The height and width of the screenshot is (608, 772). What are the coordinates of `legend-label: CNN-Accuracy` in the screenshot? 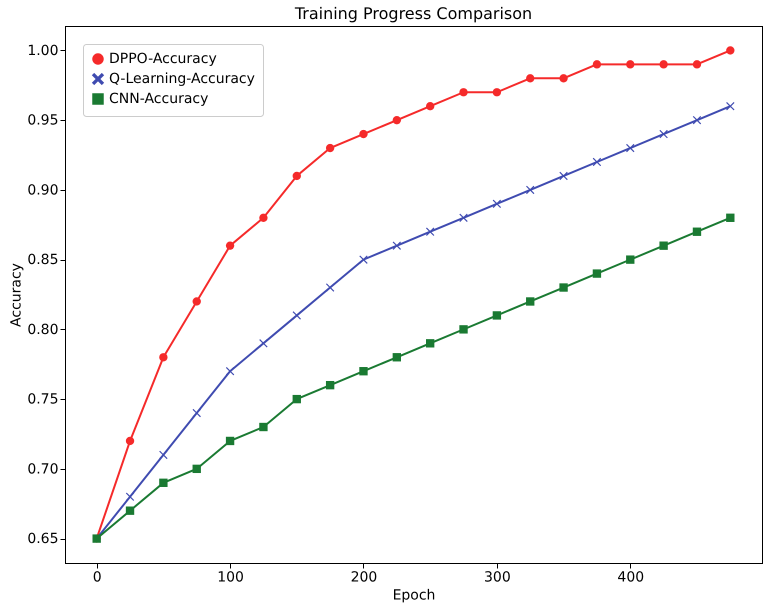 It's located at (158, 99).